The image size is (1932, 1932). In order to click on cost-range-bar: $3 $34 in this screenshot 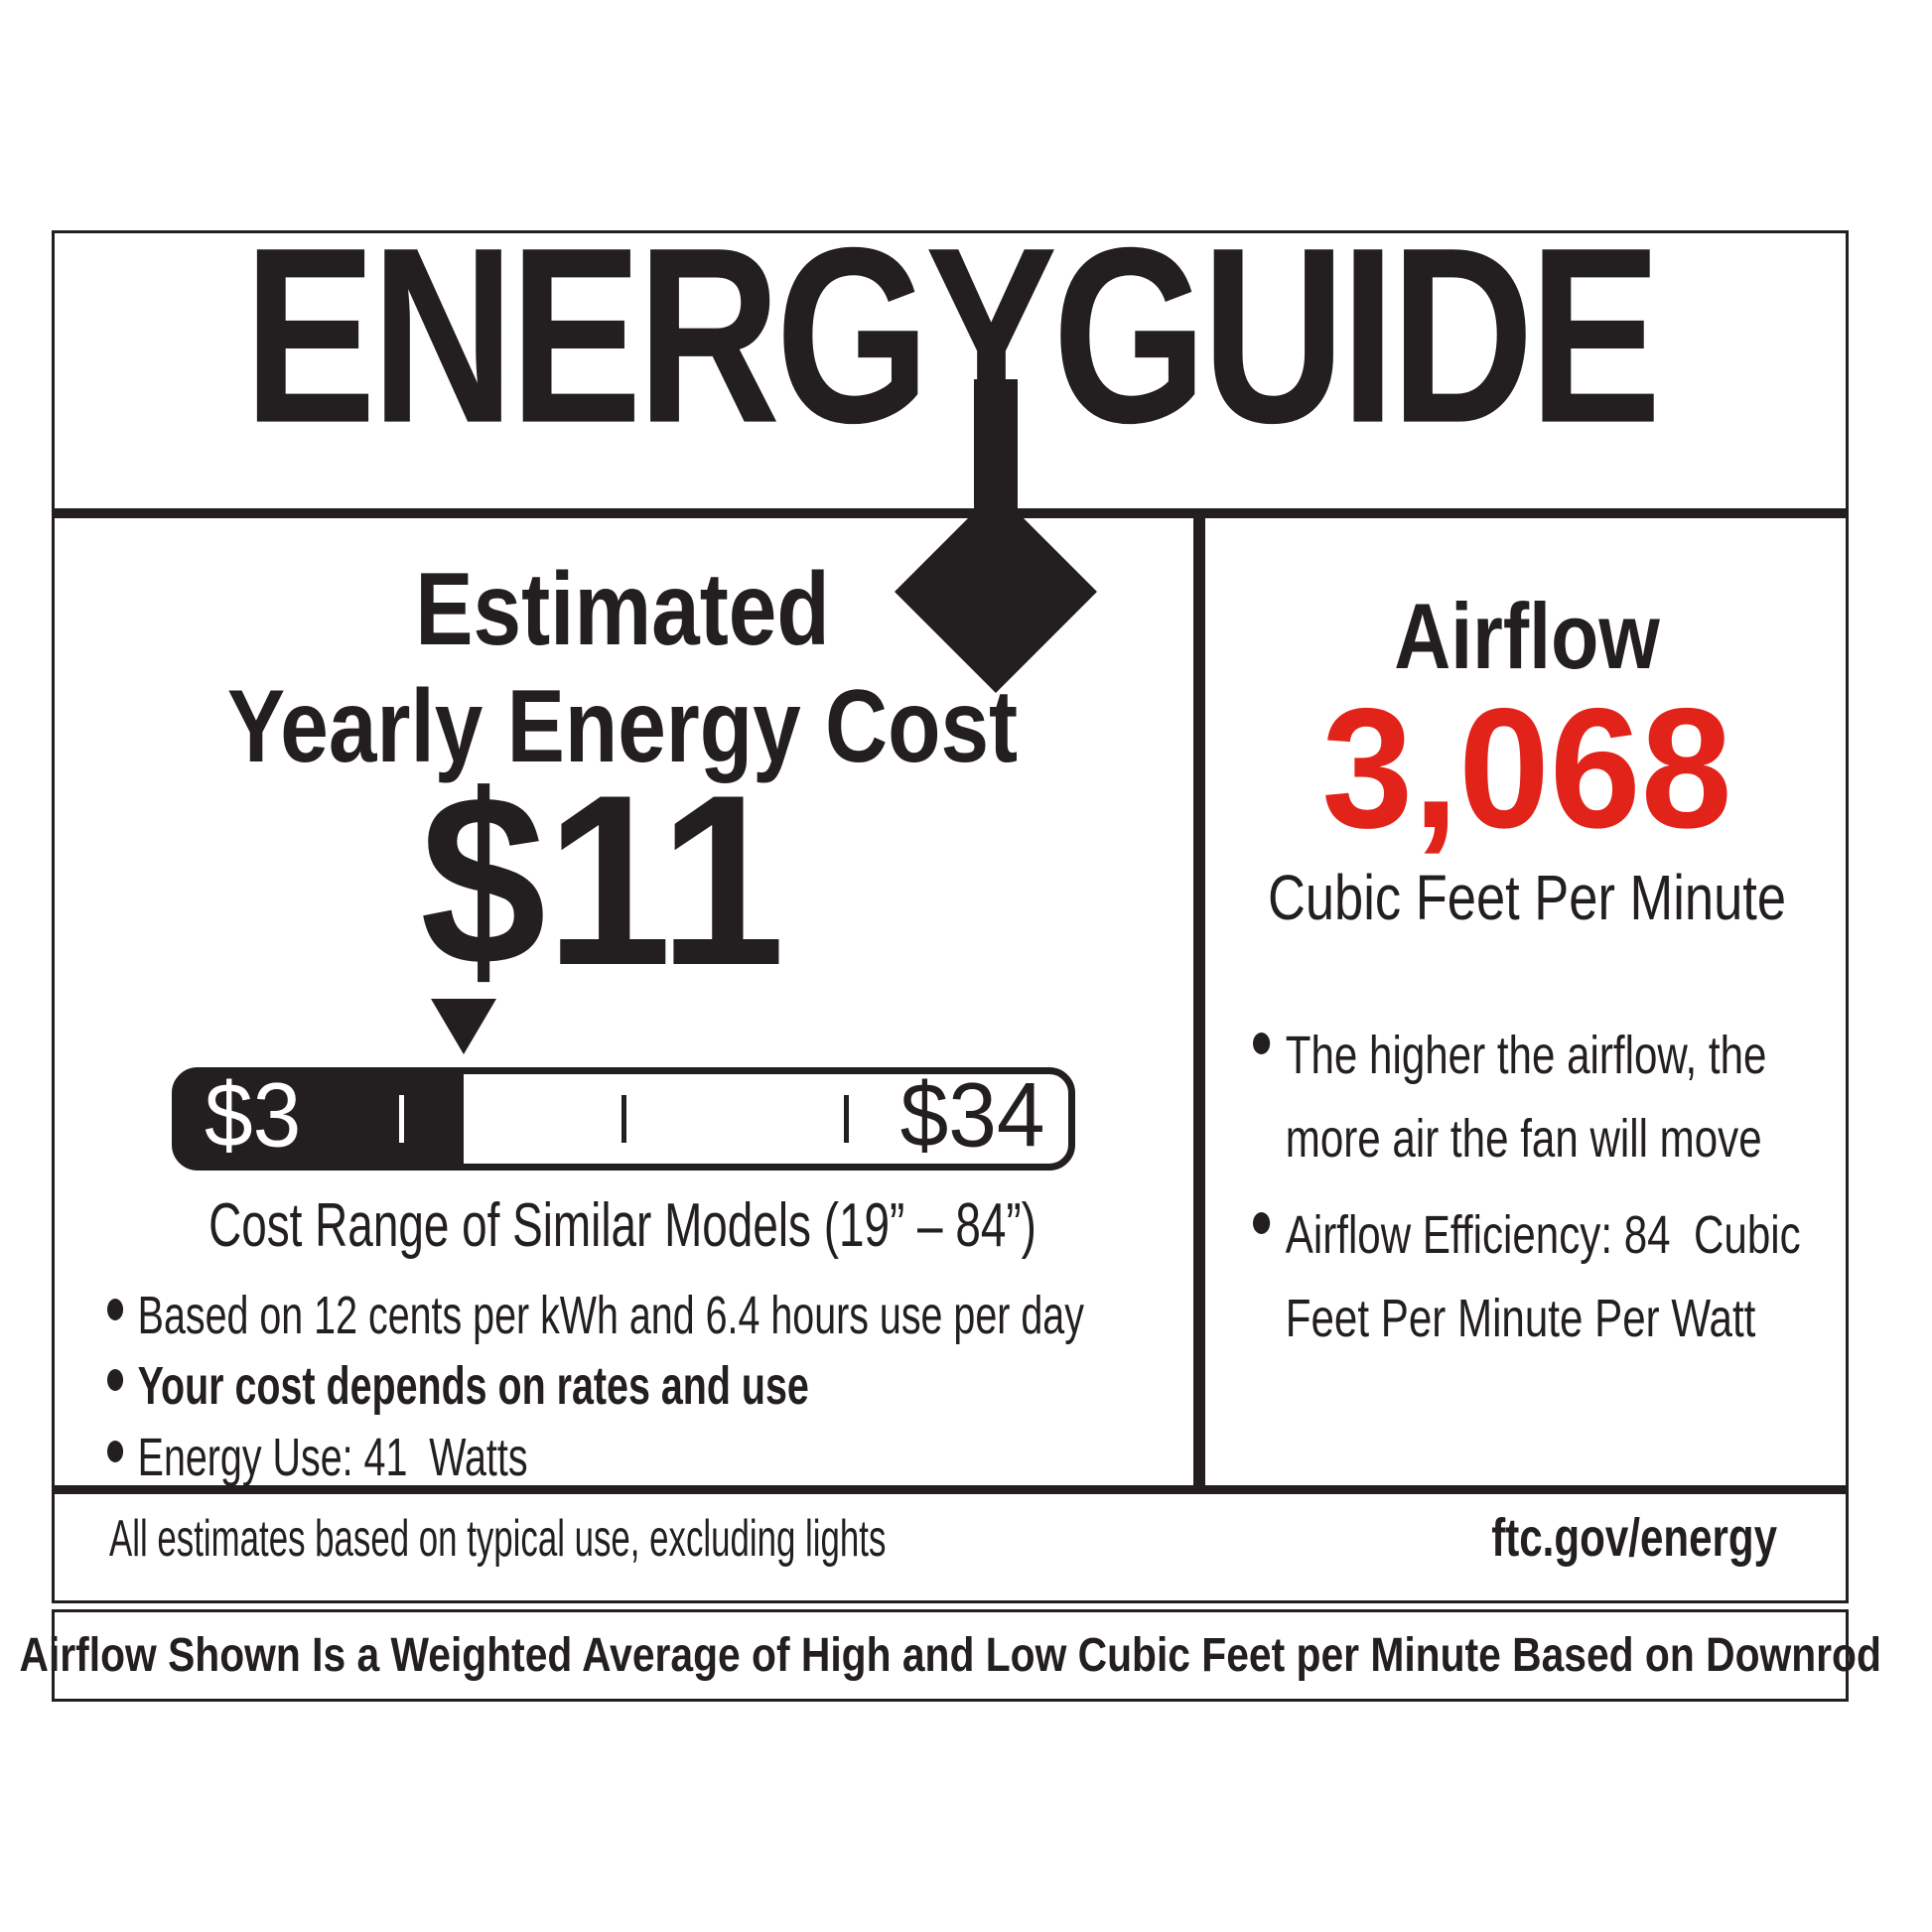, I will do `click(623, 1119)`.